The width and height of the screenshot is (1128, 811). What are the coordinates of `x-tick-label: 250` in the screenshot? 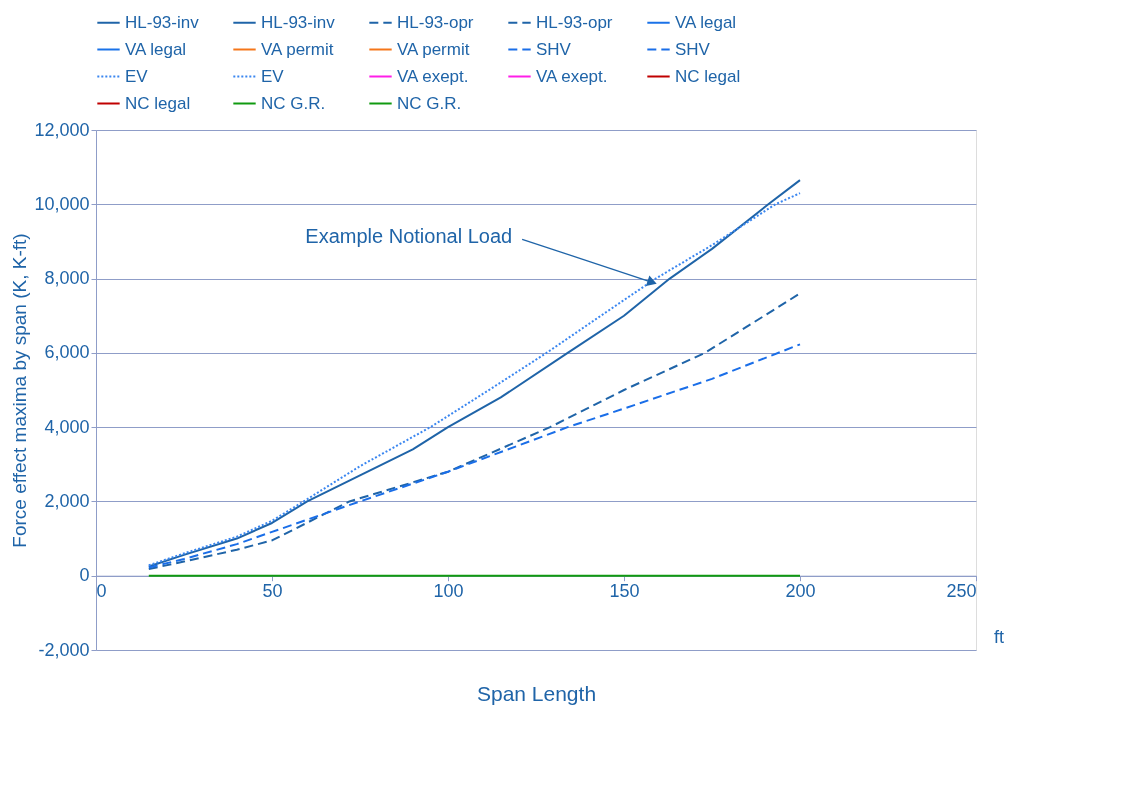 It's located at (961, 591).